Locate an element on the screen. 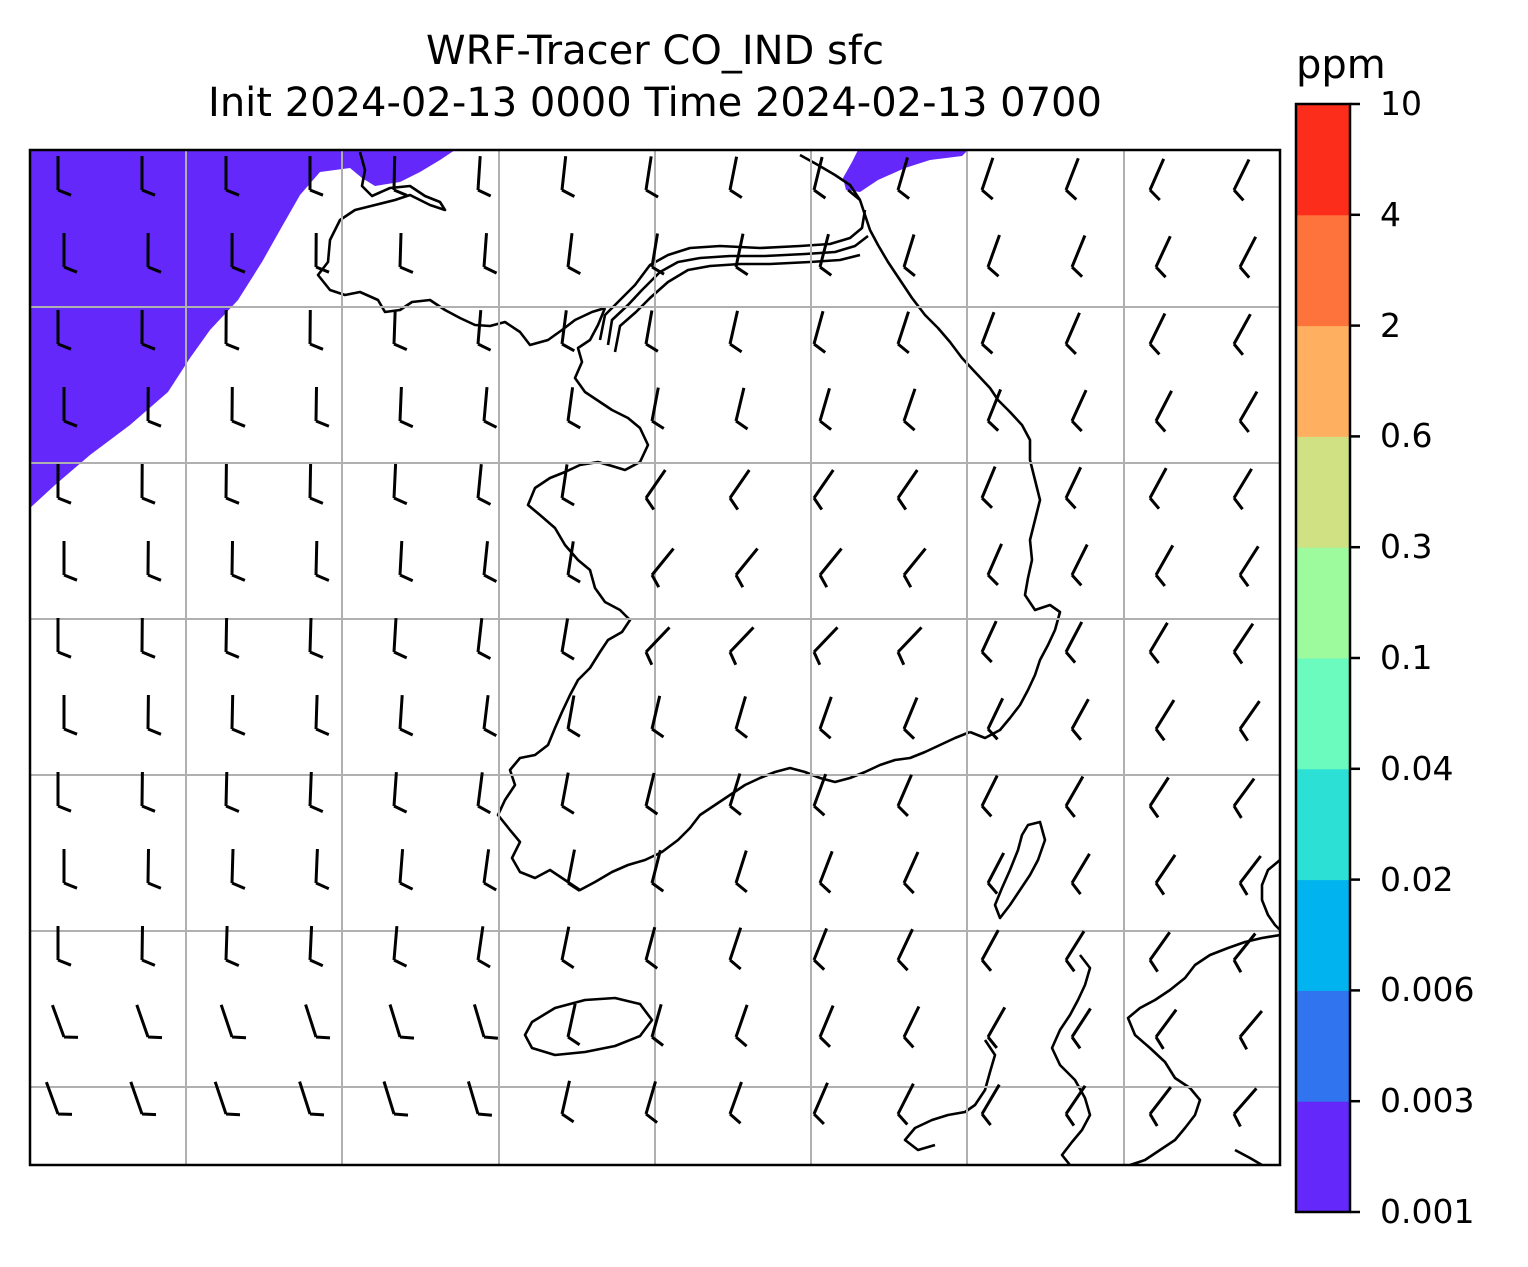  coastline-north is located at coordinates (461, 249).